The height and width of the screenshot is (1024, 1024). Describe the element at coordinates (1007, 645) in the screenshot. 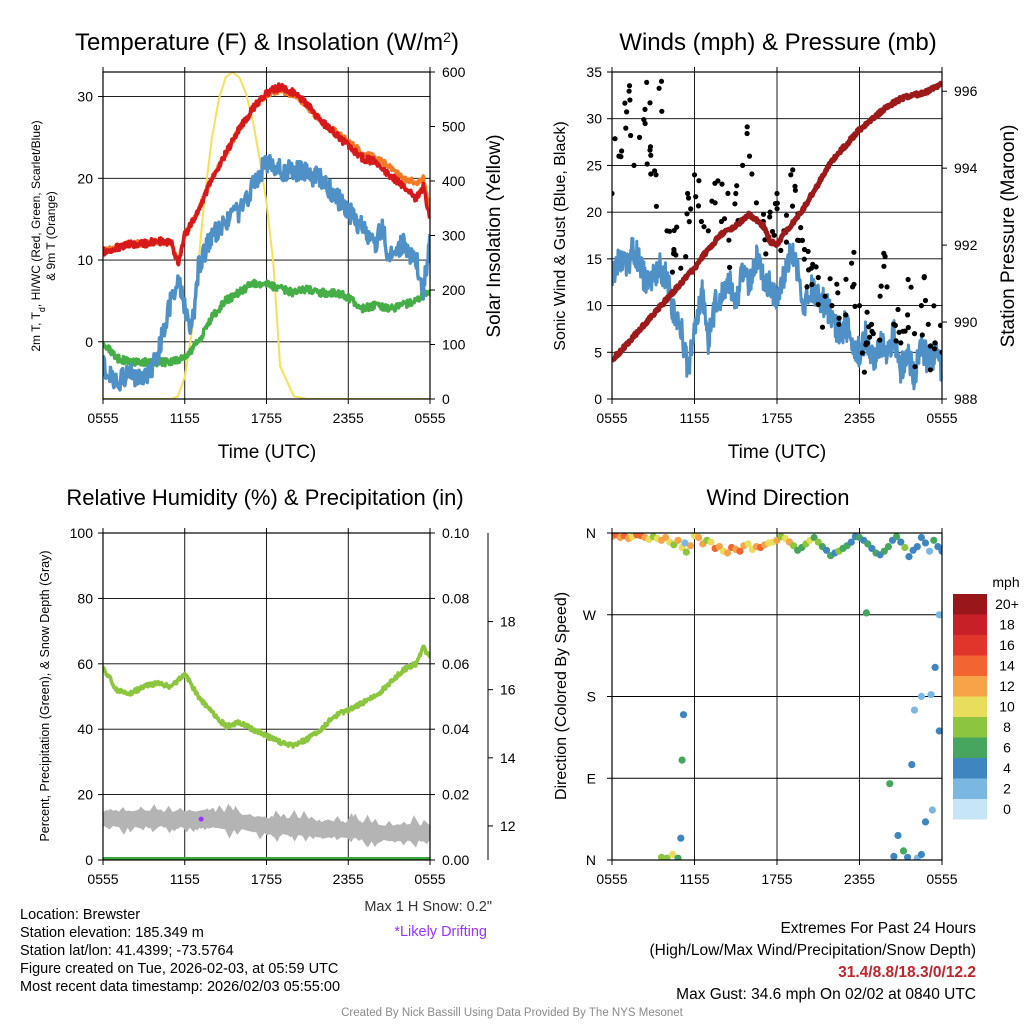

I see `legend-label: 16` at that location.